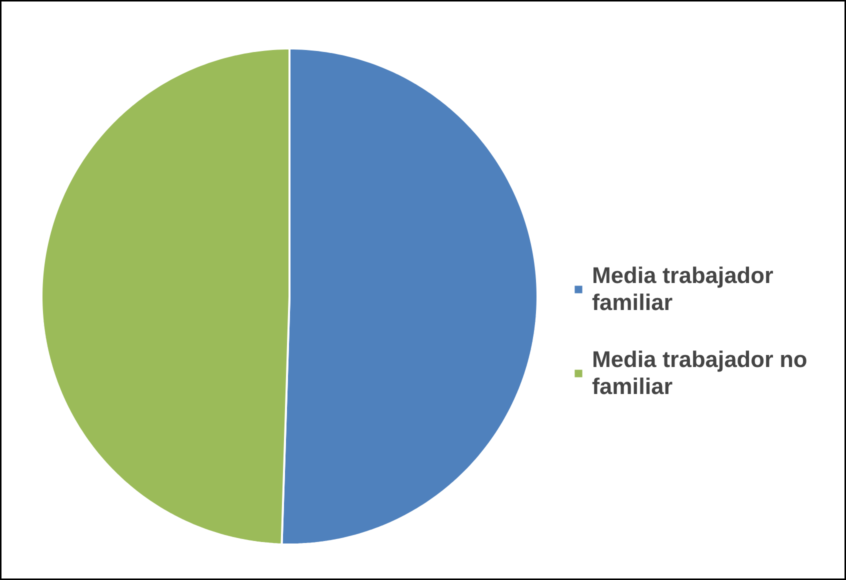  I want to click on legend-label: Media trabajador no familiar, so click(700, 373).